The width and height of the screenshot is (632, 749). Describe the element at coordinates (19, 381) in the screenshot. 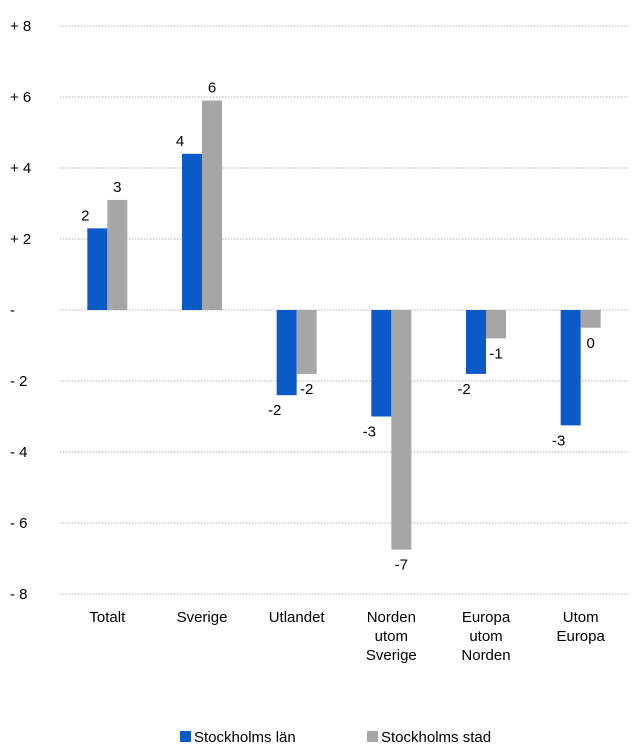

I see `y-tick-label: - 2` at that location.